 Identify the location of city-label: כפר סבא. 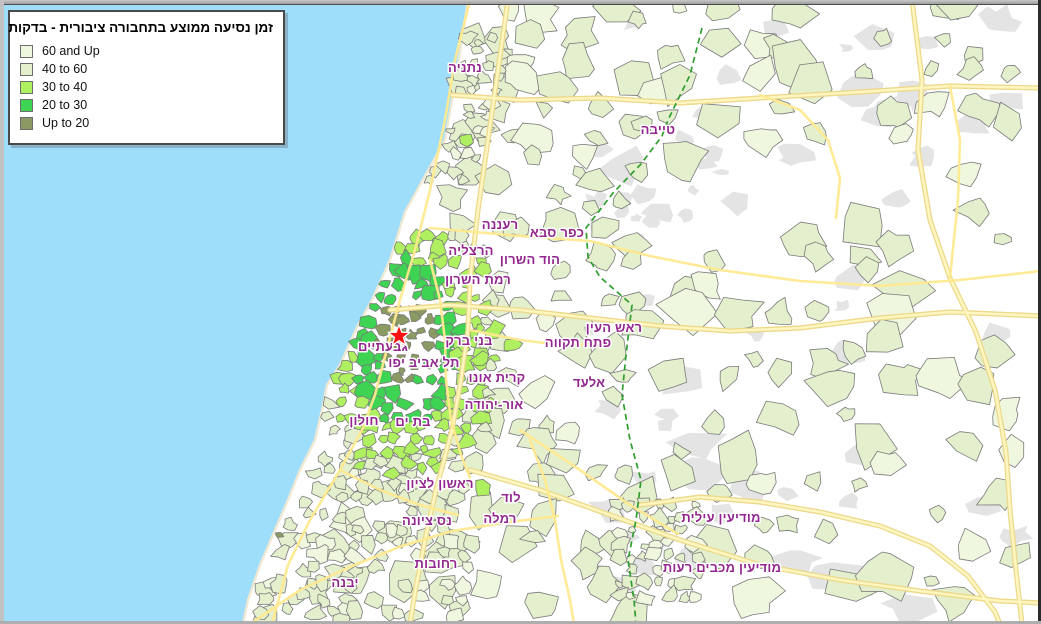
(557, 232).